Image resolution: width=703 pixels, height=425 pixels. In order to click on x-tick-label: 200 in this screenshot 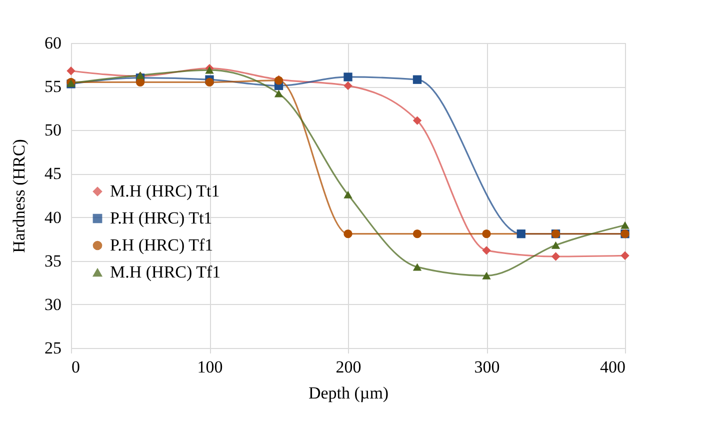, I will do `click(349, 367)`.